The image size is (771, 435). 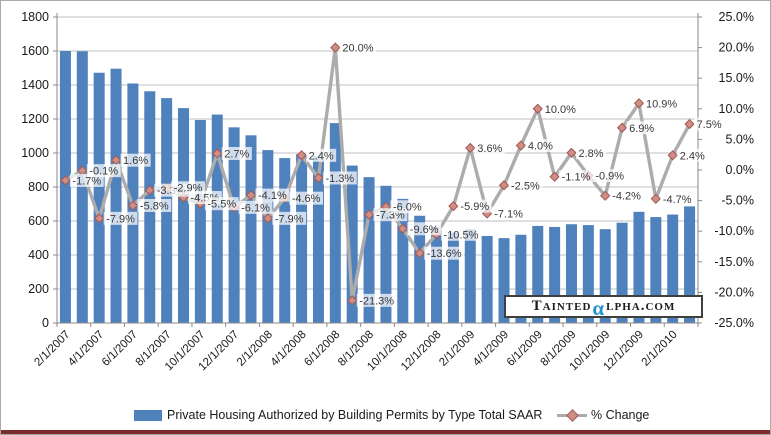 What do you see at coordinates (740, 139) in the screenshot?
I see `right-axis-label: 5.0%` at bounding box center [740, 139].